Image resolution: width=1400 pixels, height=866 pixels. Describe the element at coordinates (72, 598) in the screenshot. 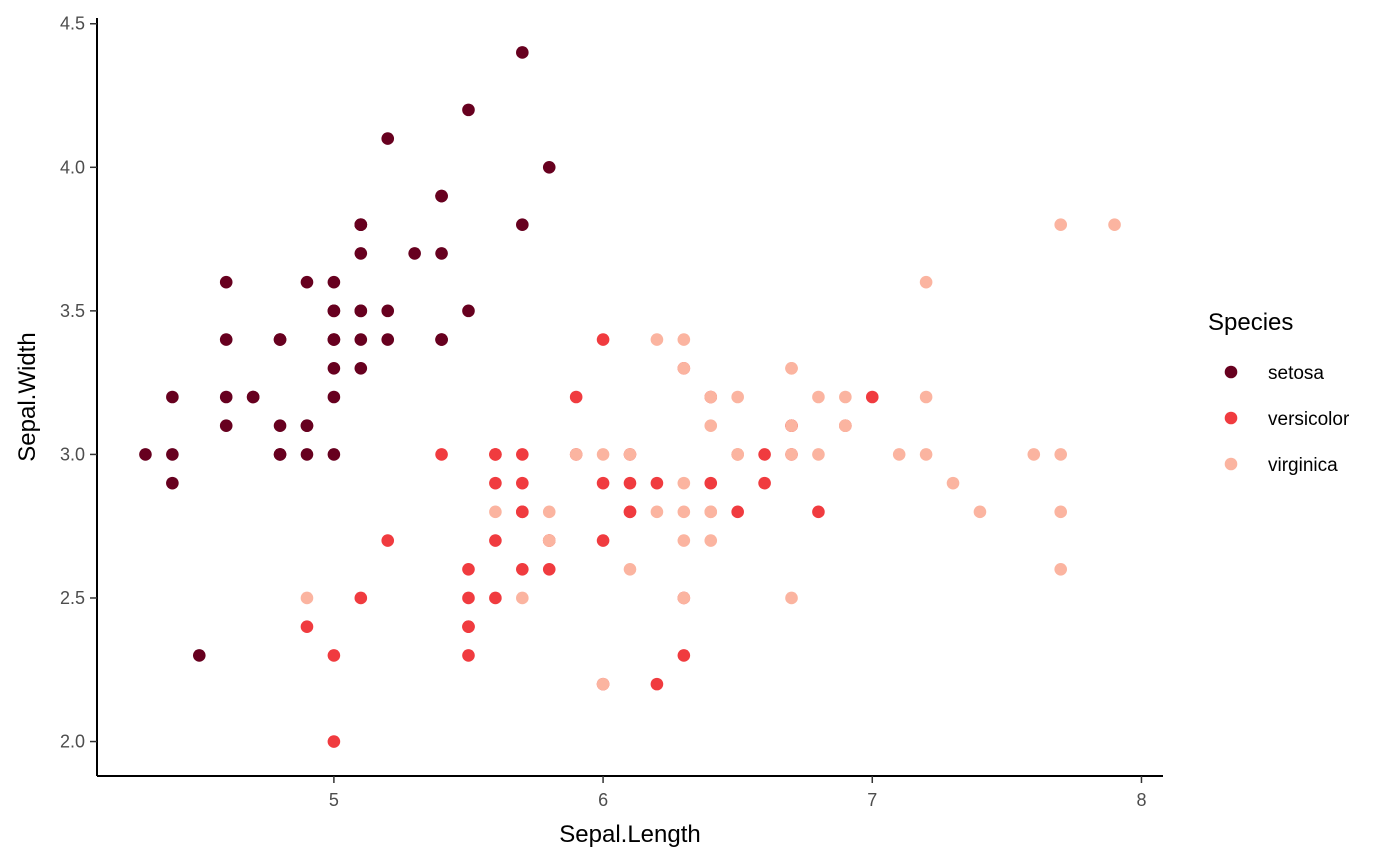

I see `y-tick-label-1: 2.5` at that location.